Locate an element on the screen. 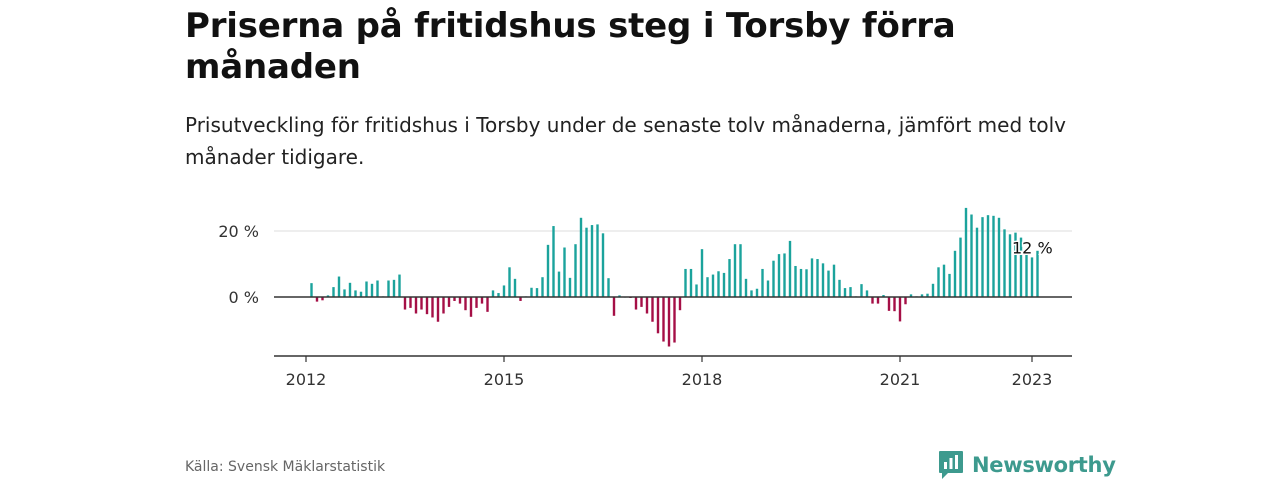 The width and height of the screenshot is (1280, 480). x-tick-label: 2021 is located at coordinates (900, 379).